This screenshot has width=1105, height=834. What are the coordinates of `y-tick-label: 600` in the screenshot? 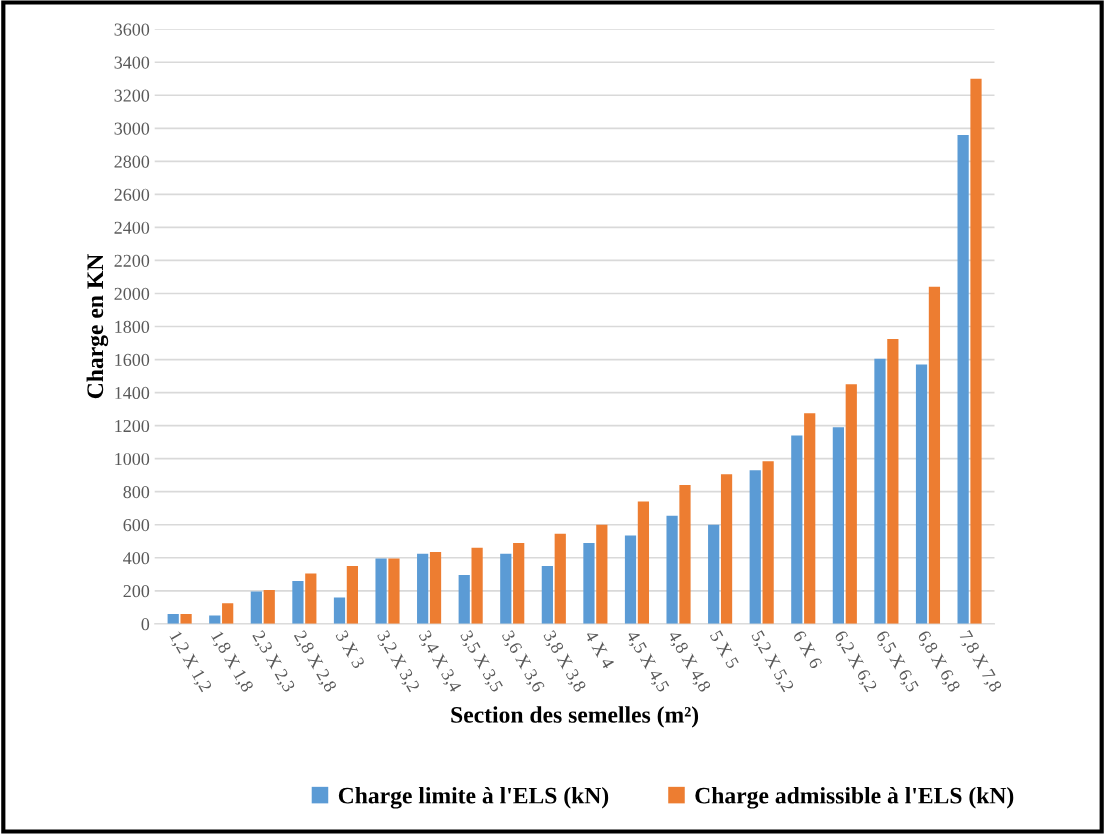 It's located at (136, 525).